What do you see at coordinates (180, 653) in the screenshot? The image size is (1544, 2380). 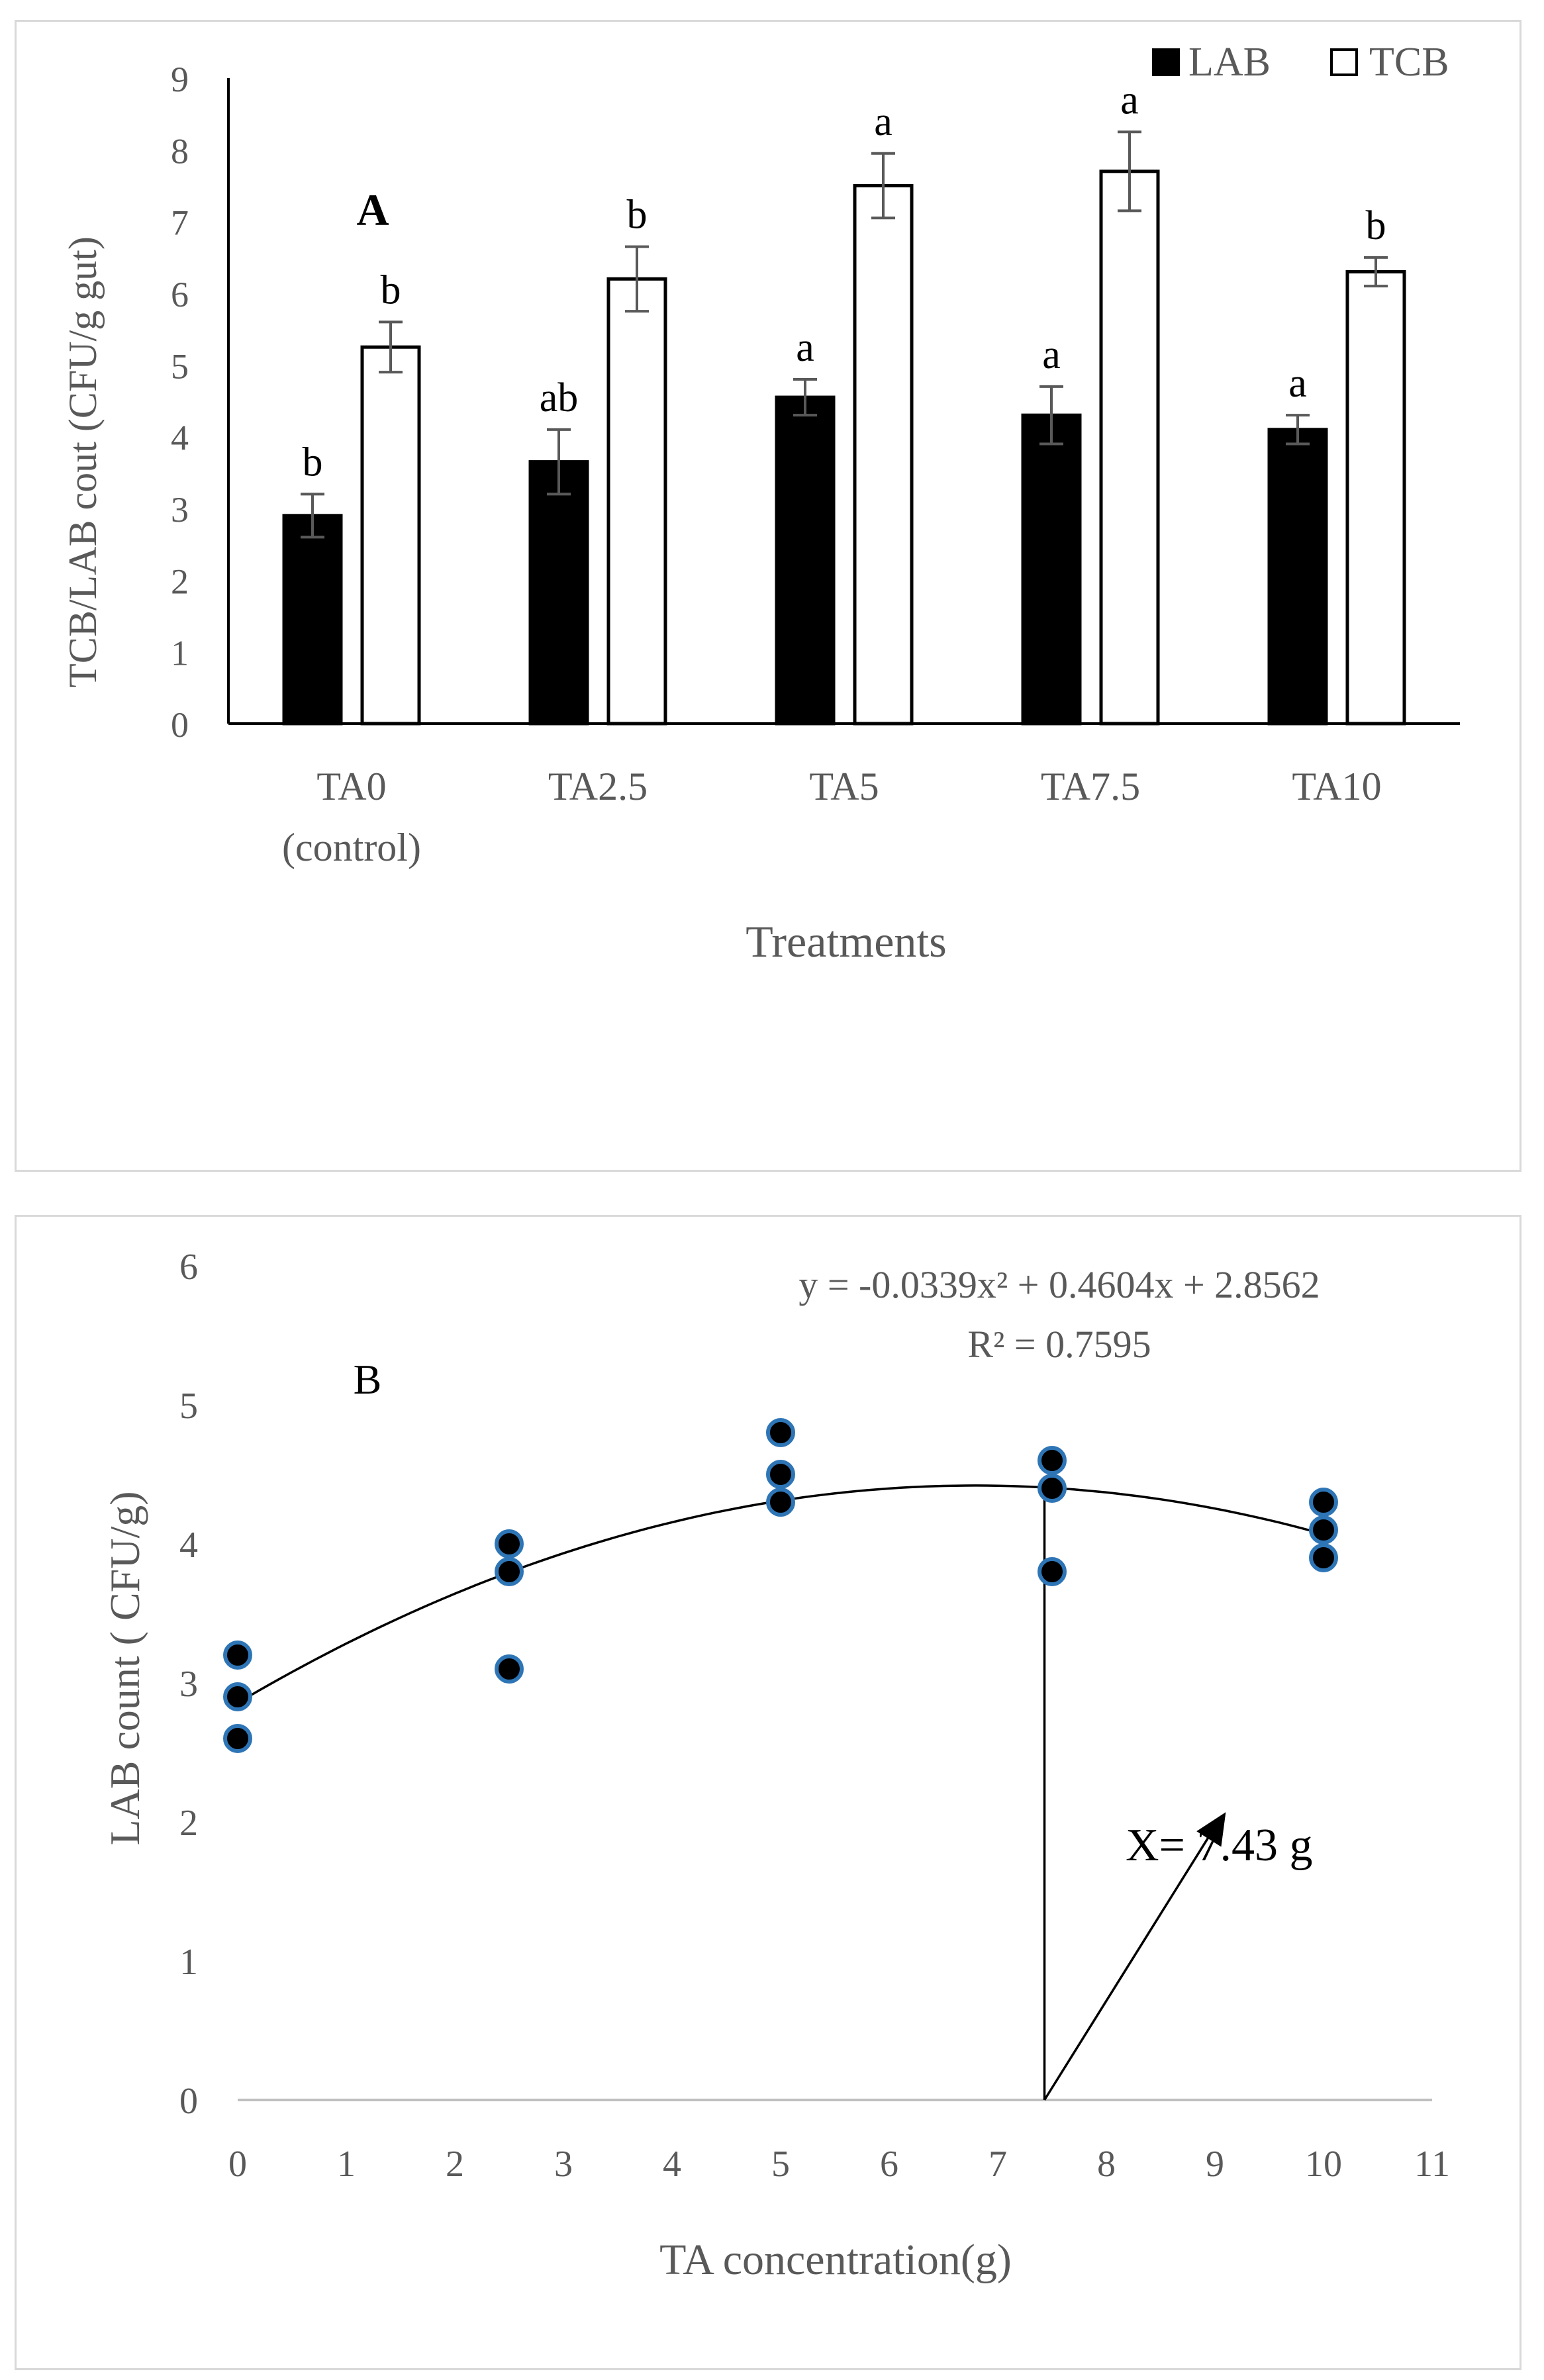 I see `y-tick-label-a: 1` at bounding box center [180, 653].